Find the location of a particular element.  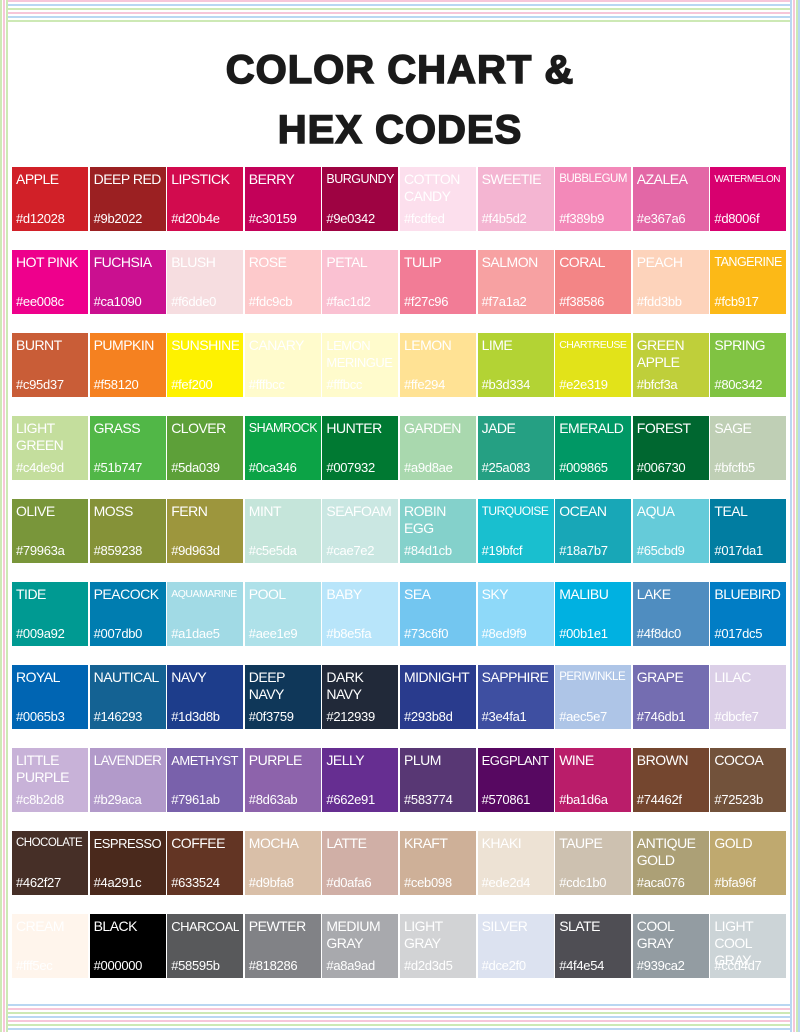

border-left is located at coordinates (4, 516).